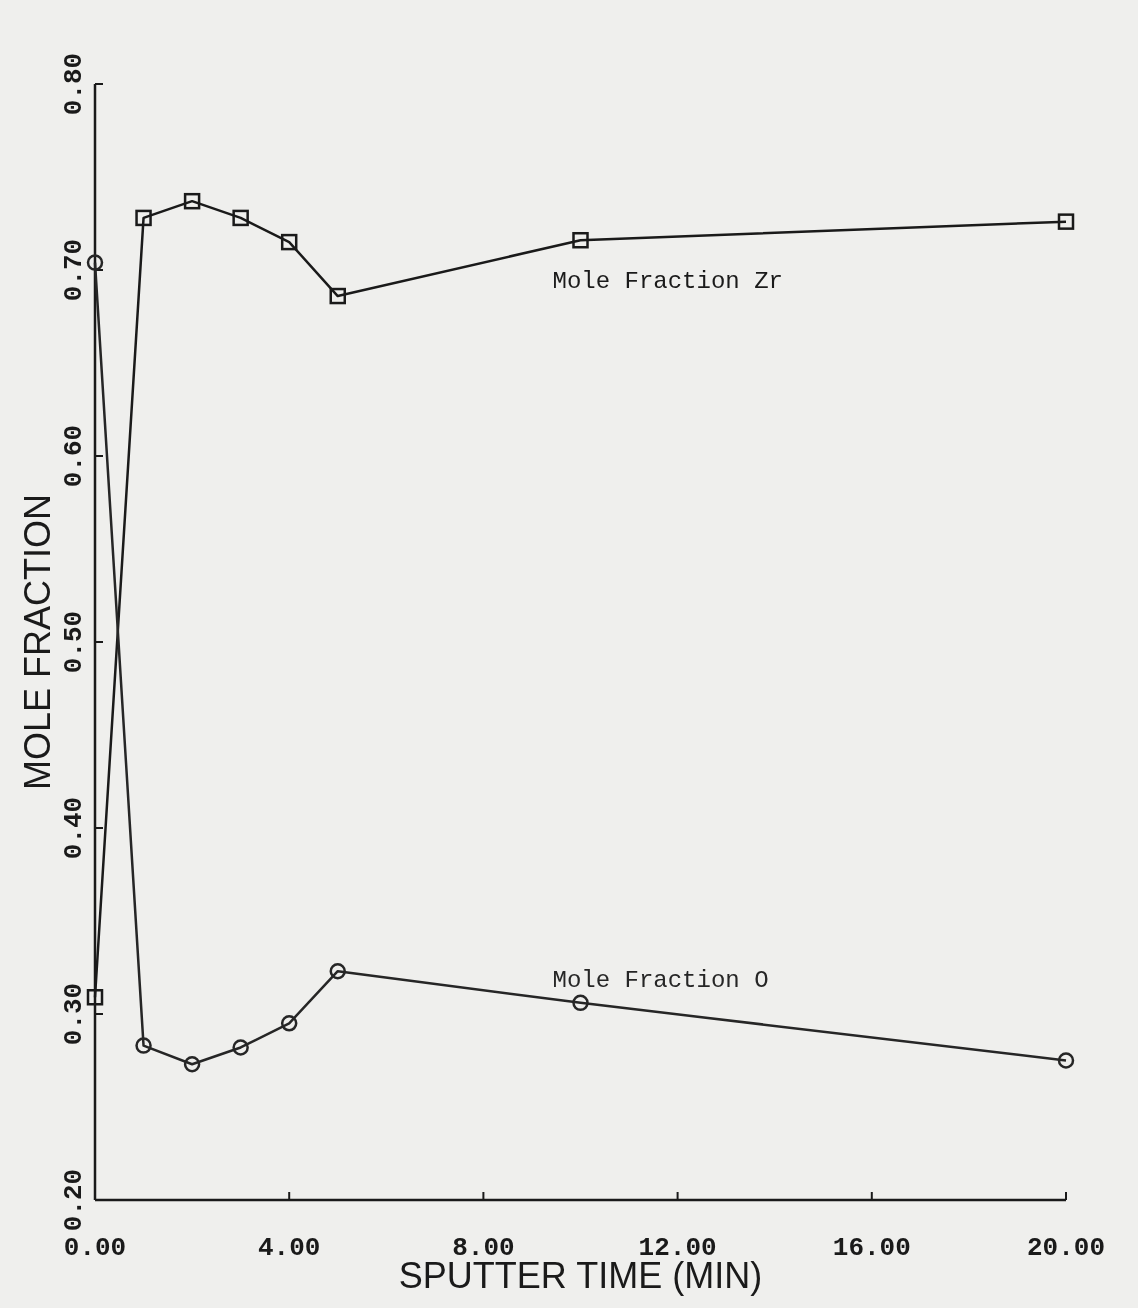 This screenshot has width=1138, height=1308. What do you see at coordinates (667, 282) in the screenshot?
I see `series-label: Mole Fraction Zr` at bounding box center [667, 282].